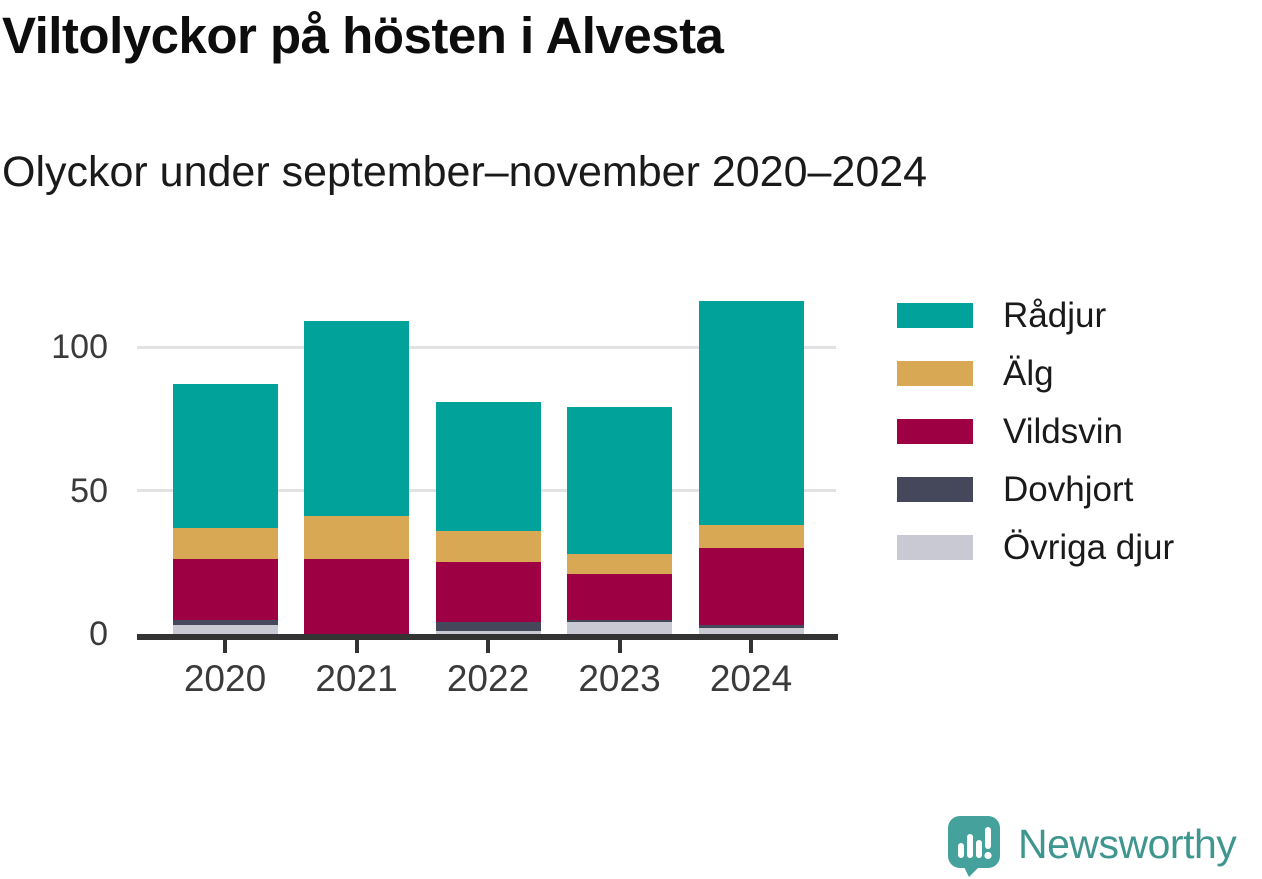 This screenshot has width=1262, height=879. I want to click on bar-segment-2022-älg, so click(488, 546).